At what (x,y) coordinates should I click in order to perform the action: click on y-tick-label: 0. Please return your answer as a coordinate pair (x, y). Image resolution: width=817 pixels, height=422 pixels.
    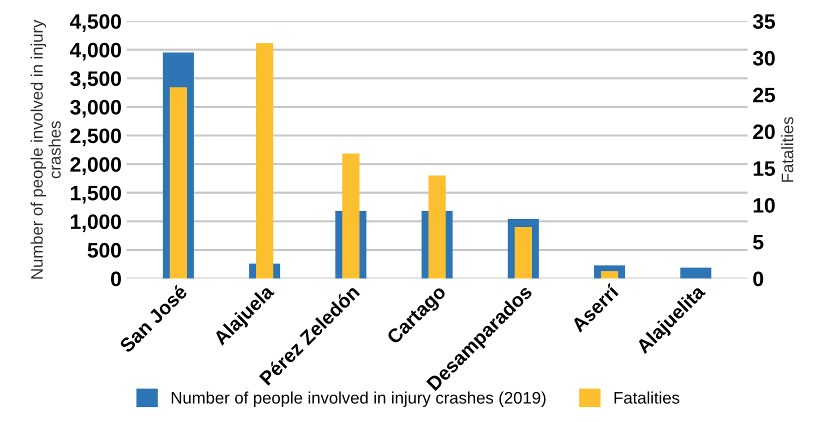
    Looking at the image, I should click on (116, 279).